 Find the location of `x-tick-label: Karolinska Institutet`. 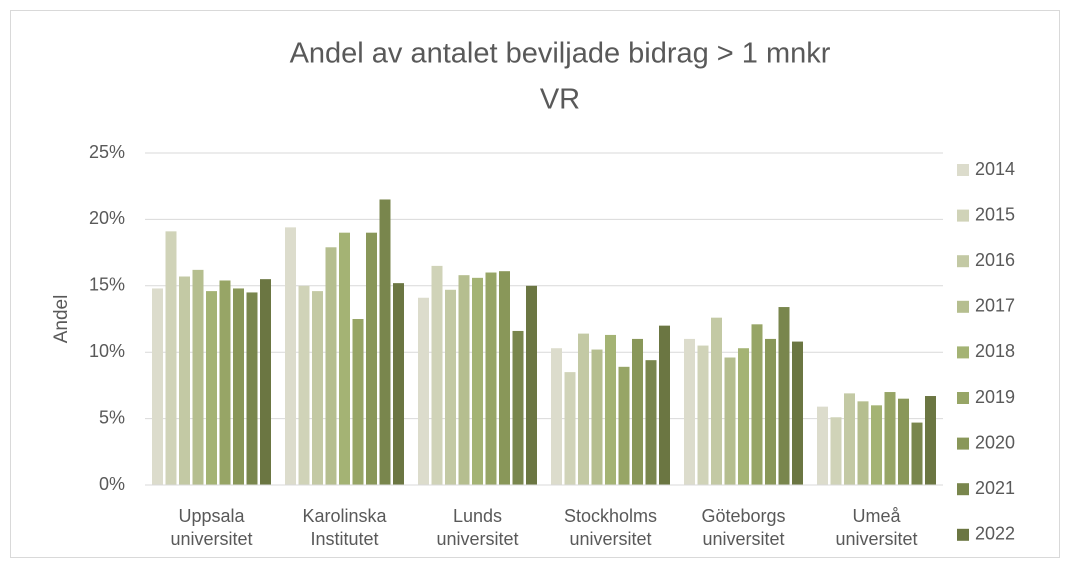

x-tick-label: Karolinska Institutet is located at coordinates (344, 527).